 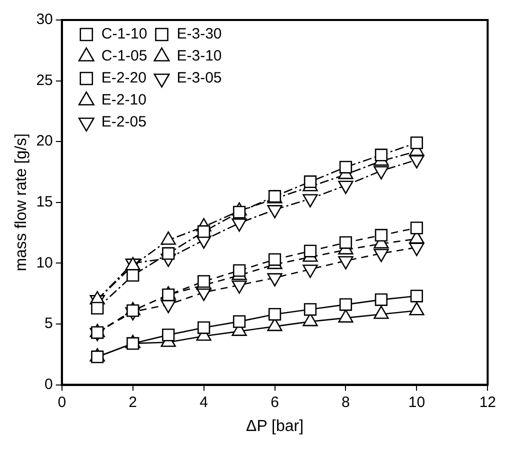 I want to click on legend-label: E-2-20, so click(x=123, y=78).